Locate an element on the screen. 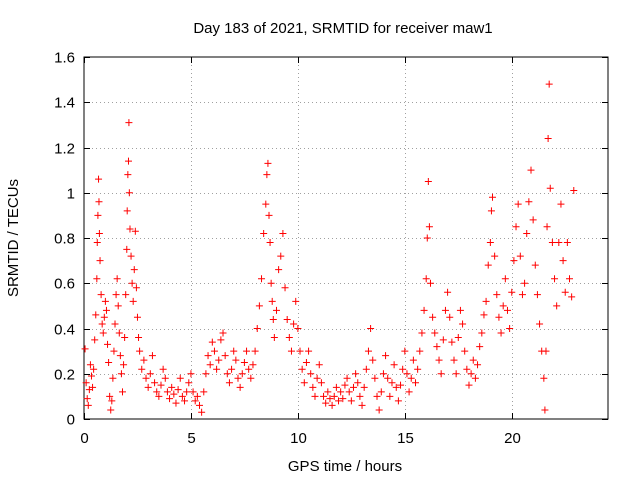  y-tick-label: 0 is located at coordinates (71, 420).